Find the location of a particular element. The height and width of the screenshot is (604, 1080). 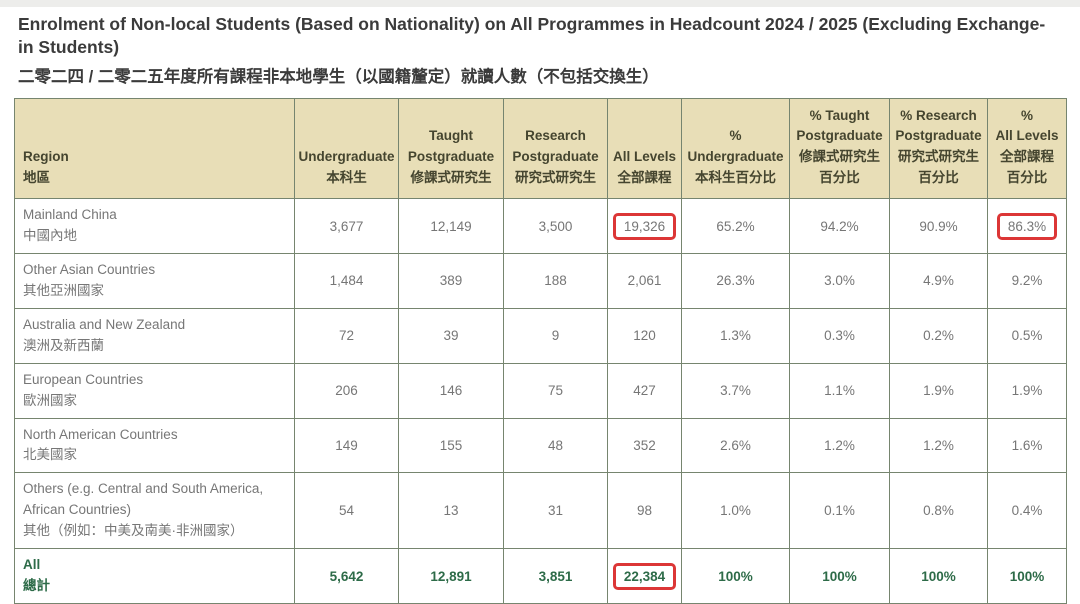

region-cell: Other Asian Countries 其他亞洲國家 is located at coordinates (154, 281).